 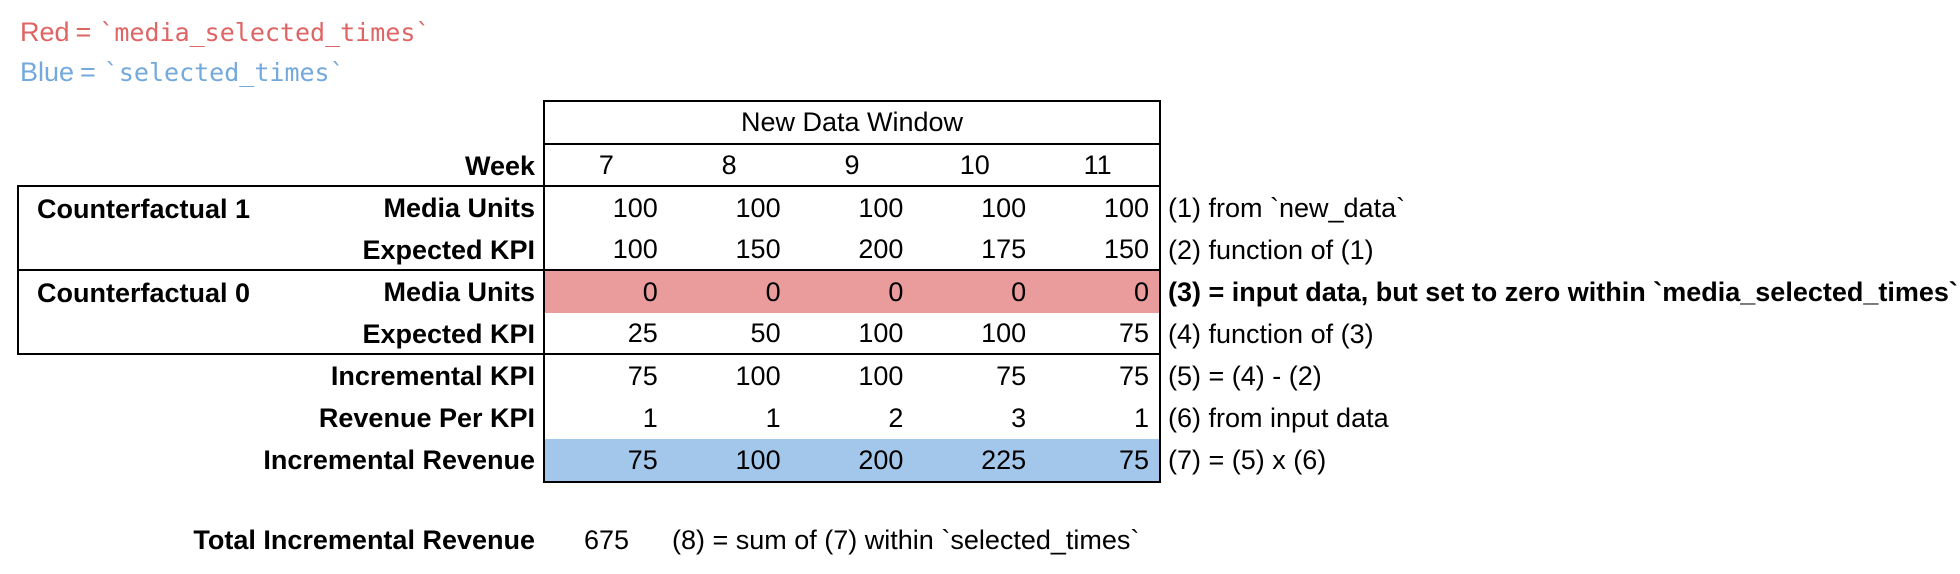 I want to click on total-incremental-revenue-value: 675, so click(x=606, y=540).